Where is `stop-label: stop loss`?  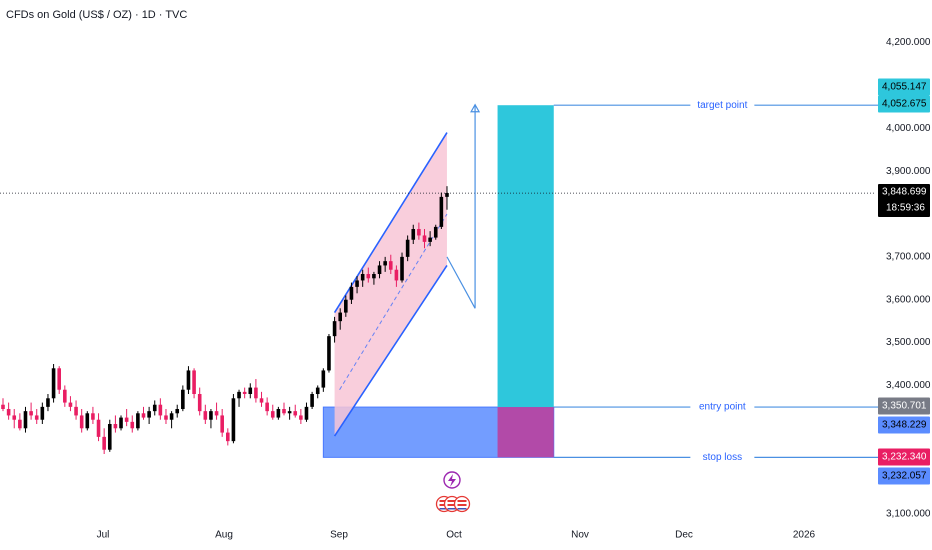
stop-label: stop loss is located at coordinates (722, 457).